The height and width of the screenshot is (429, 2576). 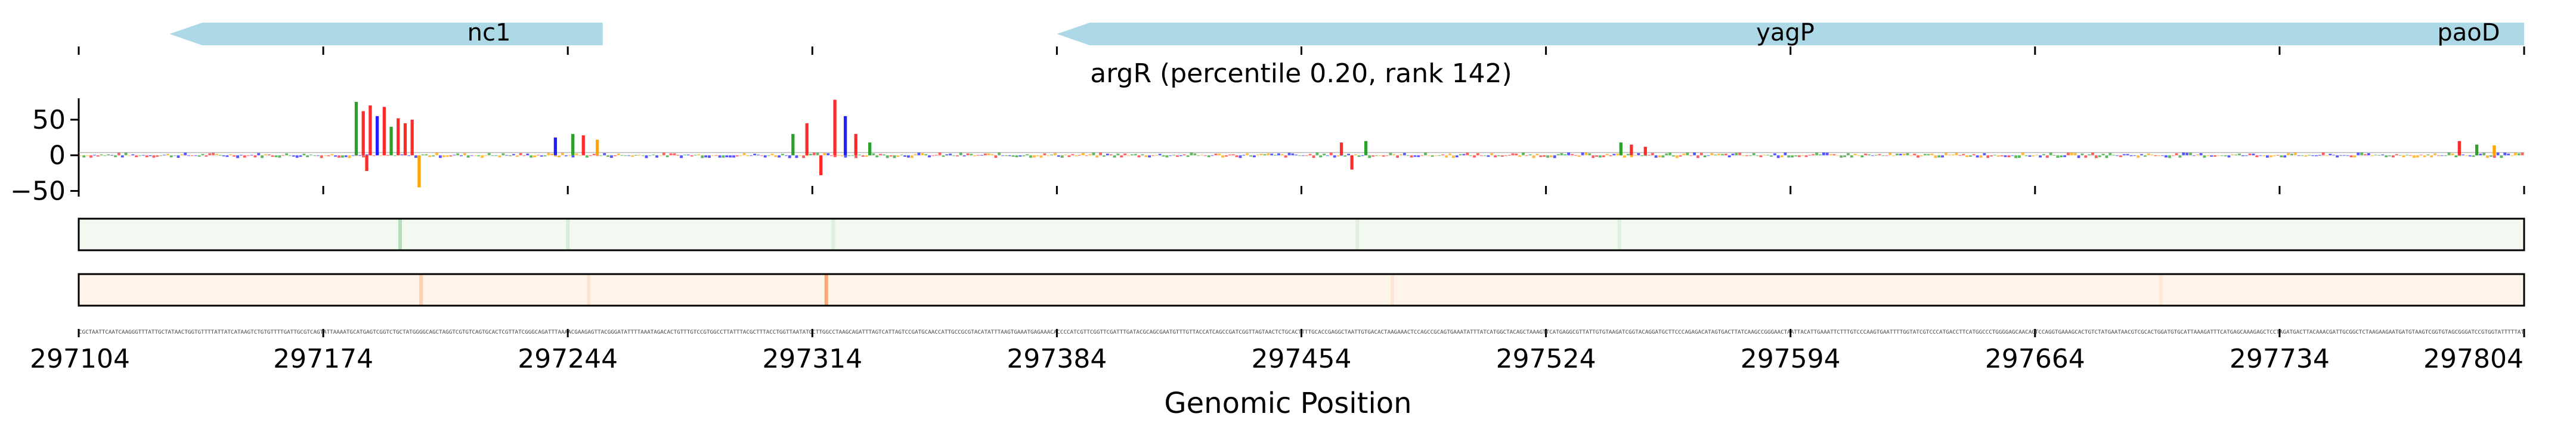 What do you see at coordinates (80, 359) in the screenshot?
I see `x-tick-label: 297104` at bounding box center [80, 359].